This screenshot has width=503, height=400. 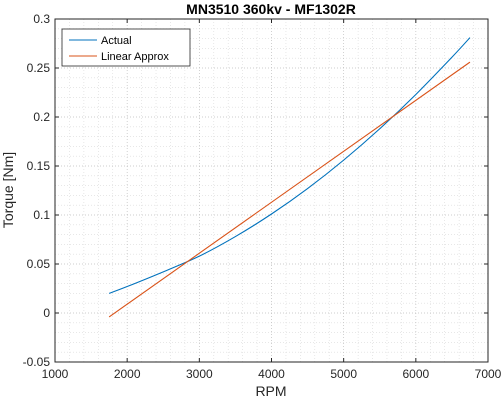 I want to click on legend-label-actual: Actual, so click(x=116, y=41).